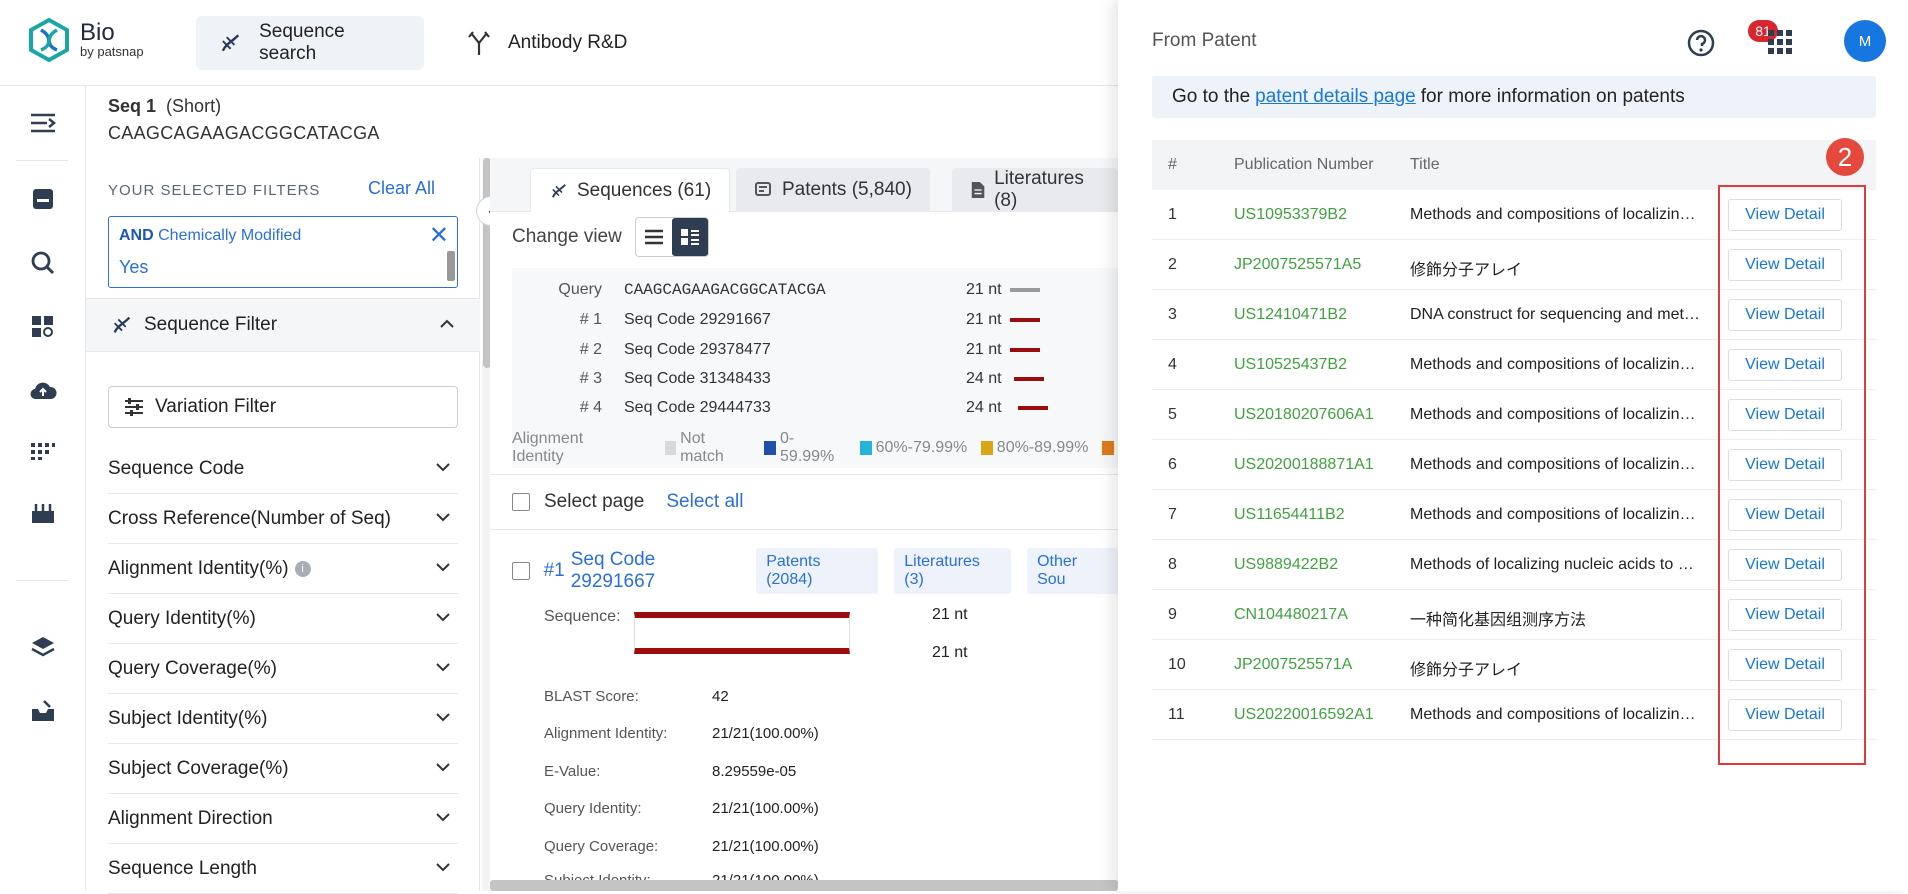 This screenshot has width=1908, height=894. I want to click on barcode-icon, so click(43, 451).